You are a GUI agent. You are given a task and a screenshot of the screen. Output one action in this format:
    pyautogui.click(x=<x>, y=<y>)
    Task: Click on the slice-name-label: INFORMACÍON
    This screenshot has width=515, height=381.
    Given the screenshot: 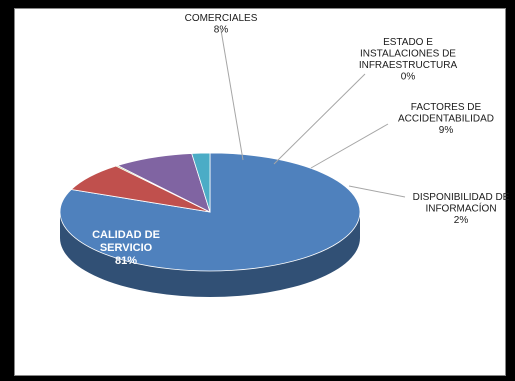 What is the action you would take?
    pyautogui.click(x=460, y=208)
    